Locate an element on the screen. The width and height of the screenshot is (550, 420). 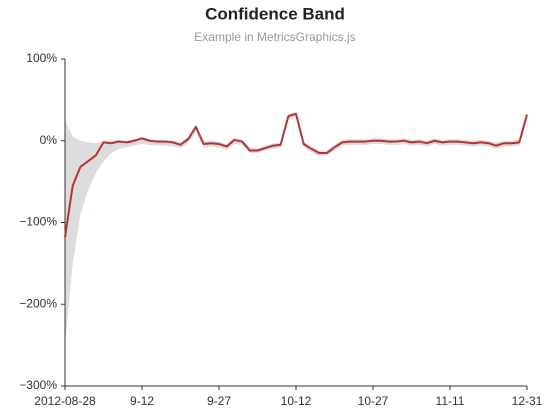
x-tick-label: 10-12 is located at coordinates (296, 401).